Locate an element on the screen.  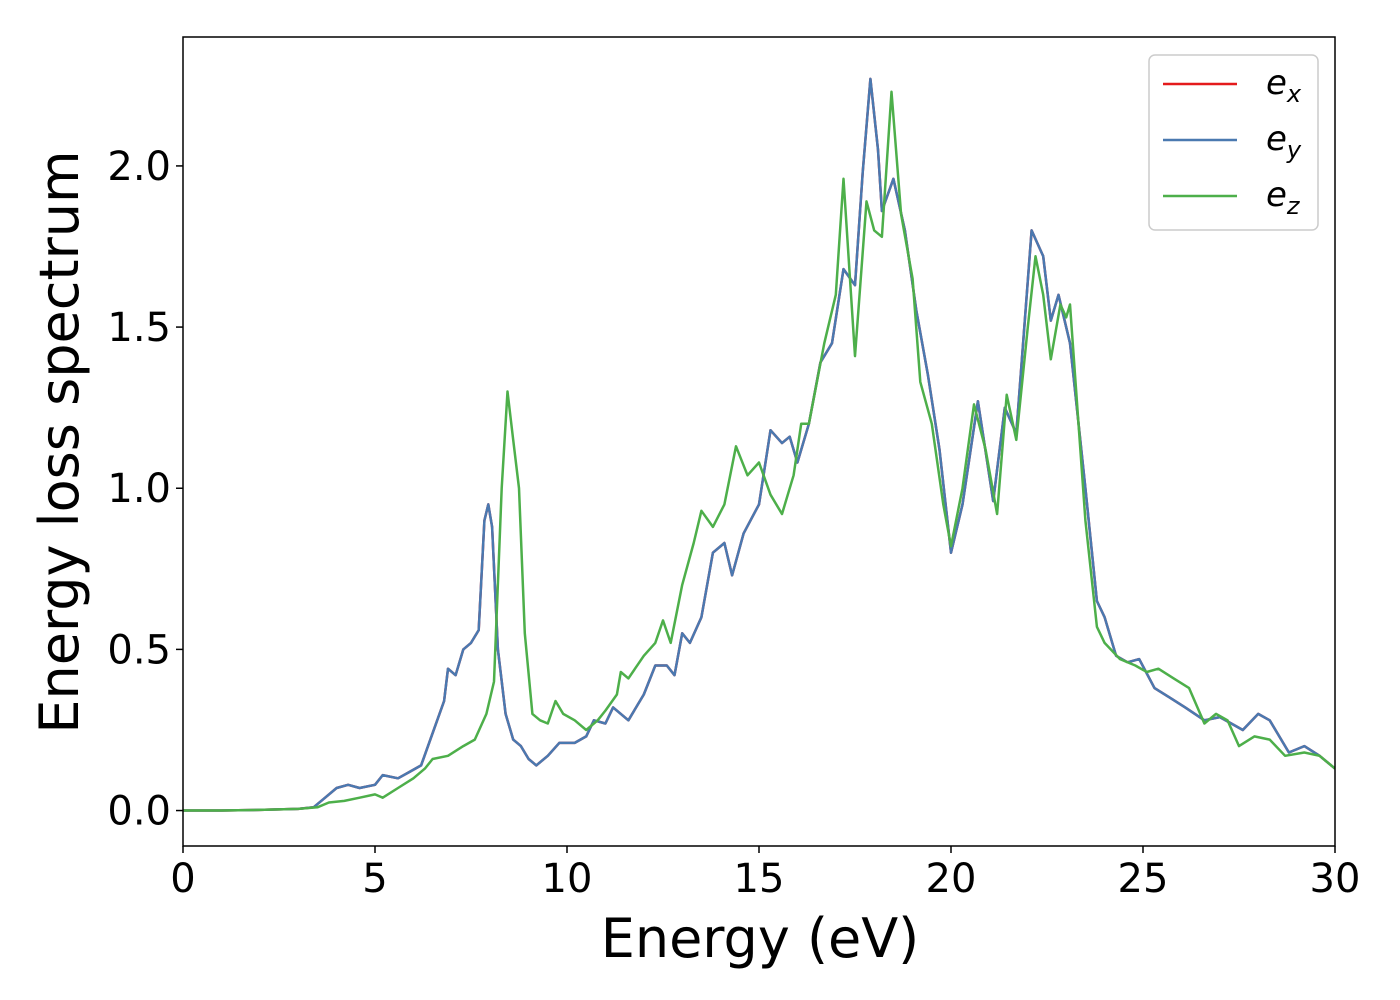
x-tick-label: 20 is located at coordinates (951, 879).